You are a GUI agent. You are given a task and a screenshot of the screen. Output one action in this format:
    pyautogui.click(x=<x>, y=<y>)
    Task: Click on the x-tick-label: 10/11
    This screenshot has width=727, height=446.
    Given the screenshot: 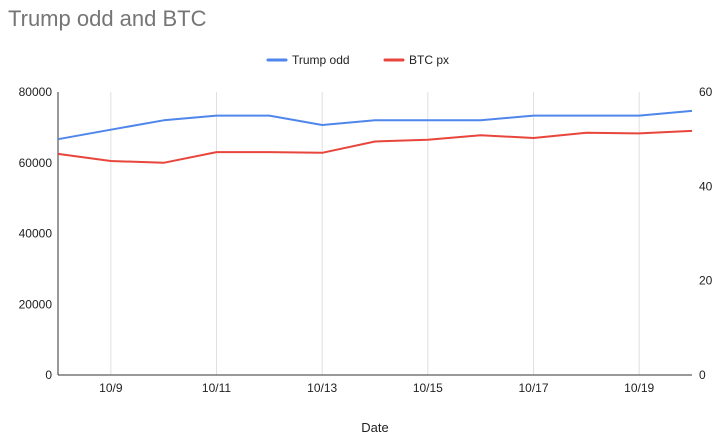 What is the action you would take?
    pyautogui.click(x=216, y=388)
    